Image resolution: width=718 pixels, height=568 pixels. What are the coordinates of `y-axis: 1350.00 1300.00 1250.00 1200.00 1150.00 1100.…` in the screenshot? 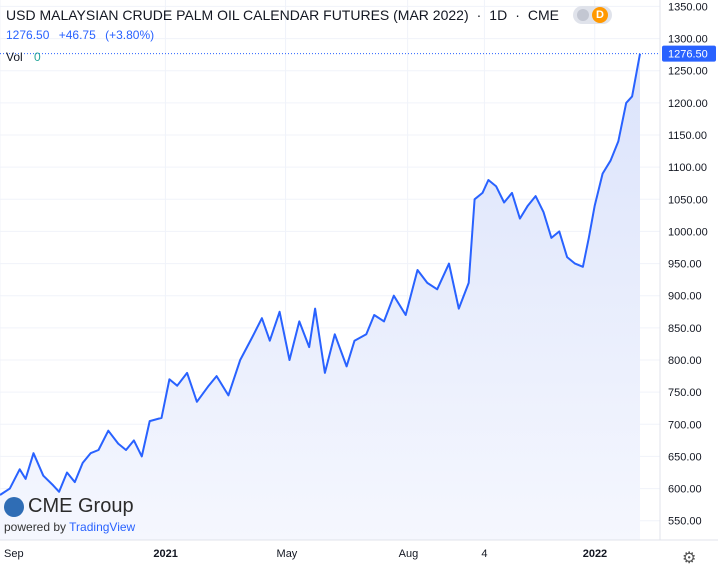 It's located at (683, 270).